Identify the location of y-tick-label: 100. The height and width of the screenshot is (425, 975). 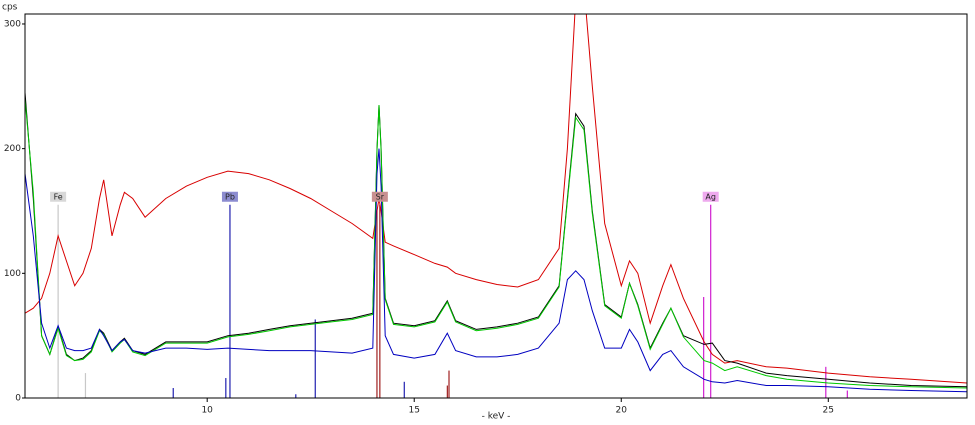
(12, 274).